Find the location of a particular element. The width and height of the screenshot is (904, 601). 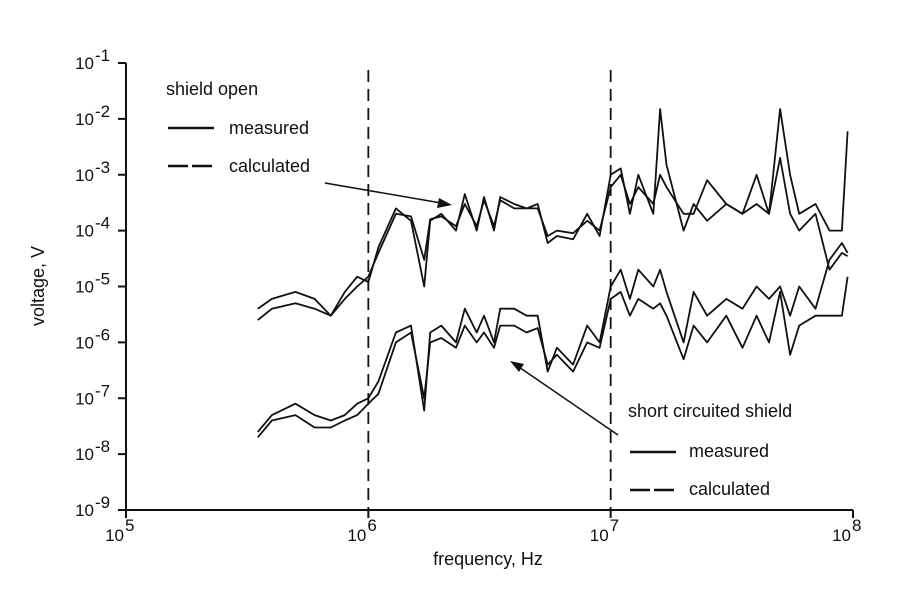

annotation-arrow-shield-open is located at coordinates (388, 195).